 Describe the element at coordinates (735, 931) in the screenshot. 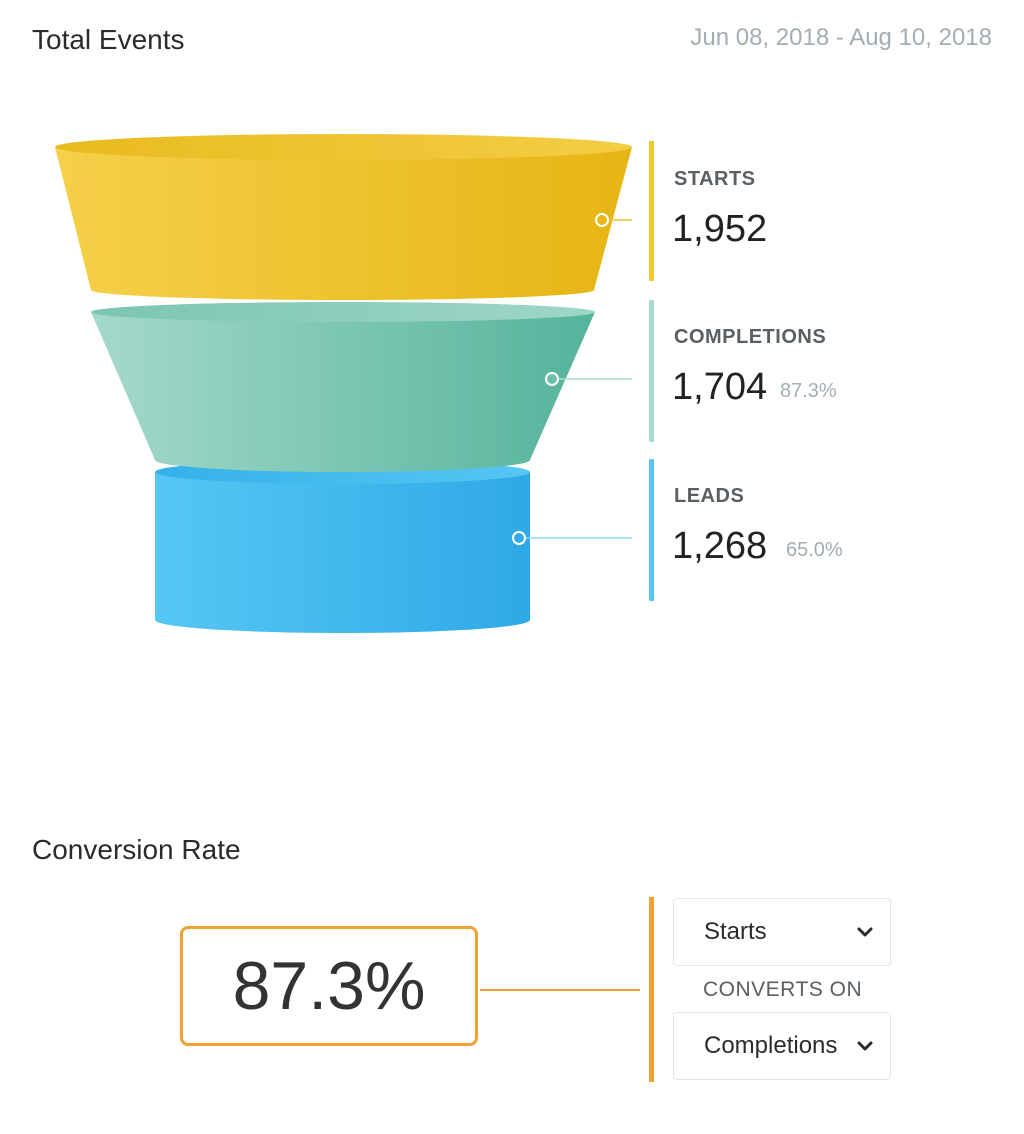

I see `from-stage-select-value: Starts` at that location.